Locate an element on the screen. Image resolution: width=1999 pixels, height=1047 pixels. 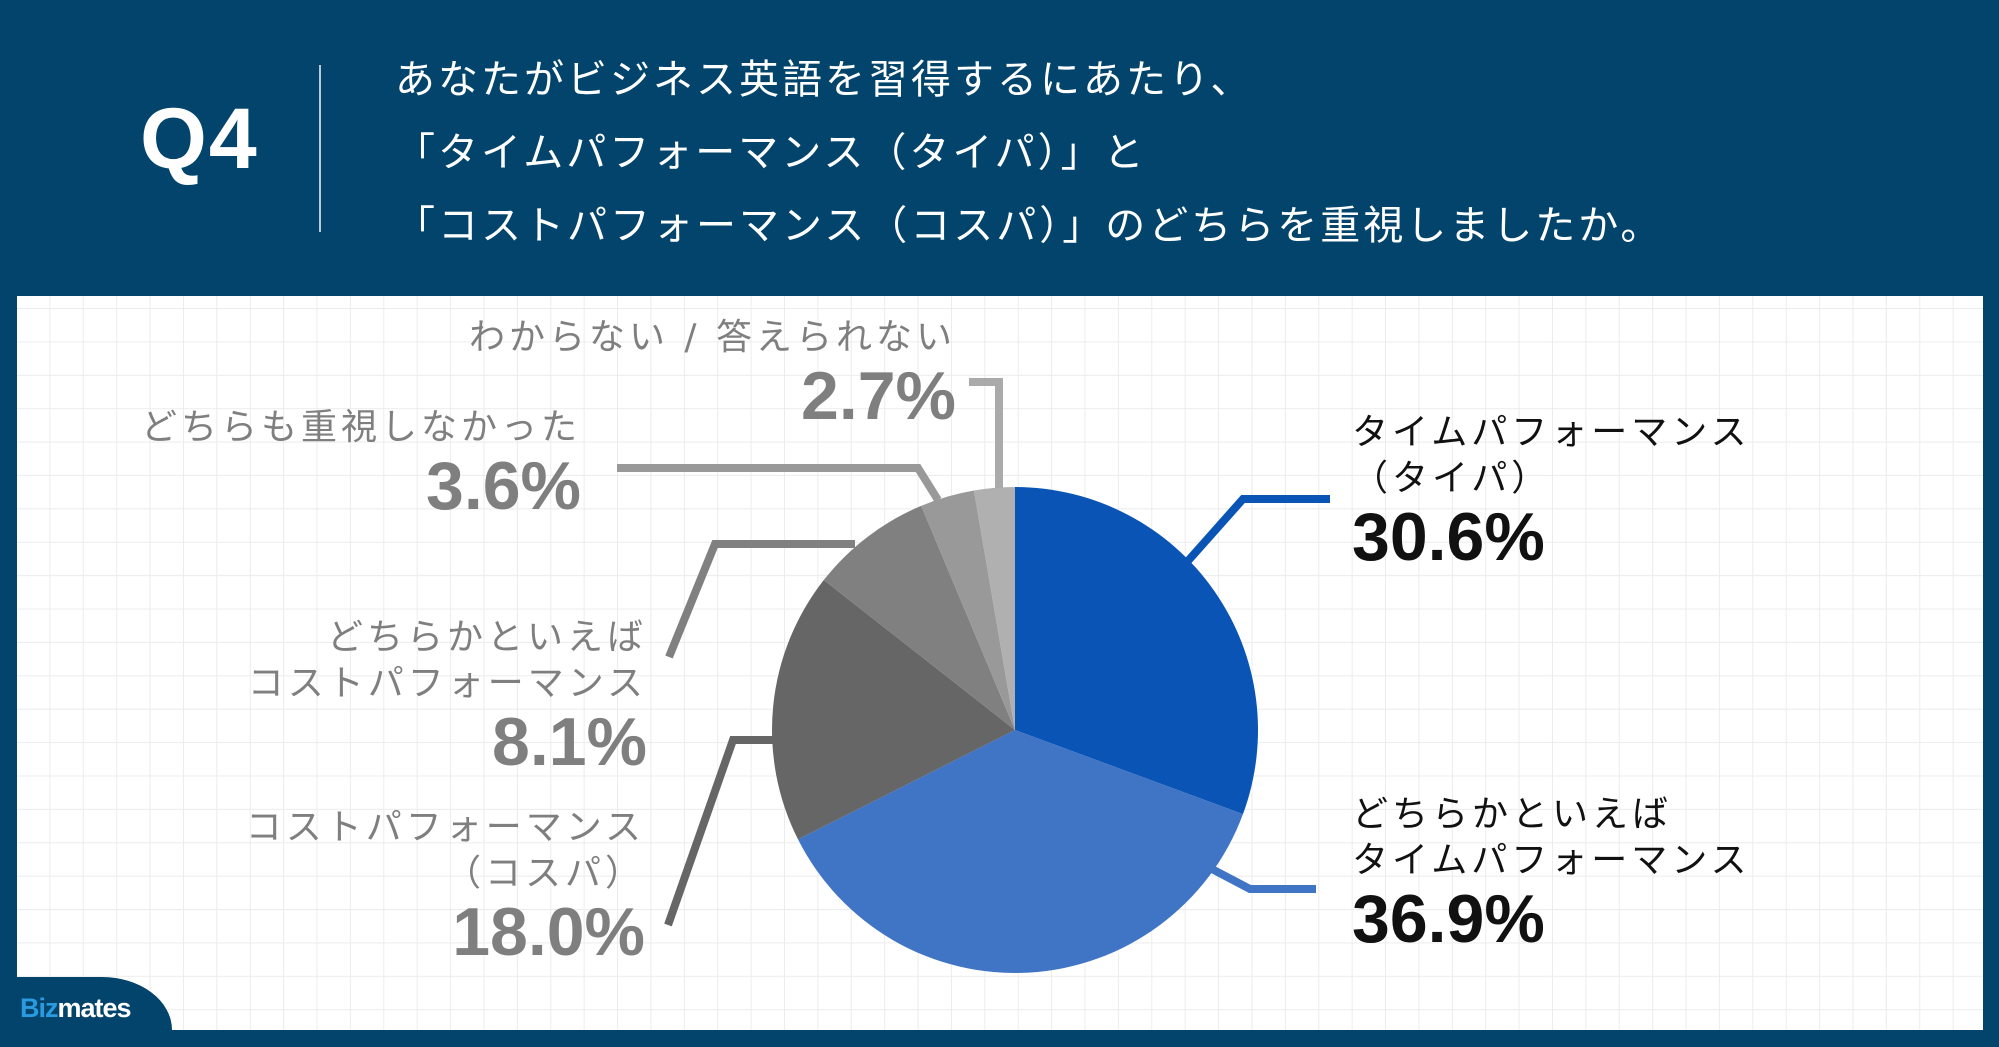
leader-line-cospa is located at coordinates (719, 831).